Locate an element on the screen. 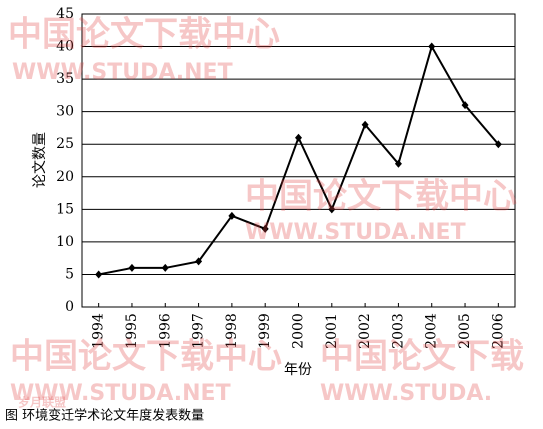 This screenshot has width=543, height=429. watermark: 岁月联盟 is located at coordinates (42, 402).